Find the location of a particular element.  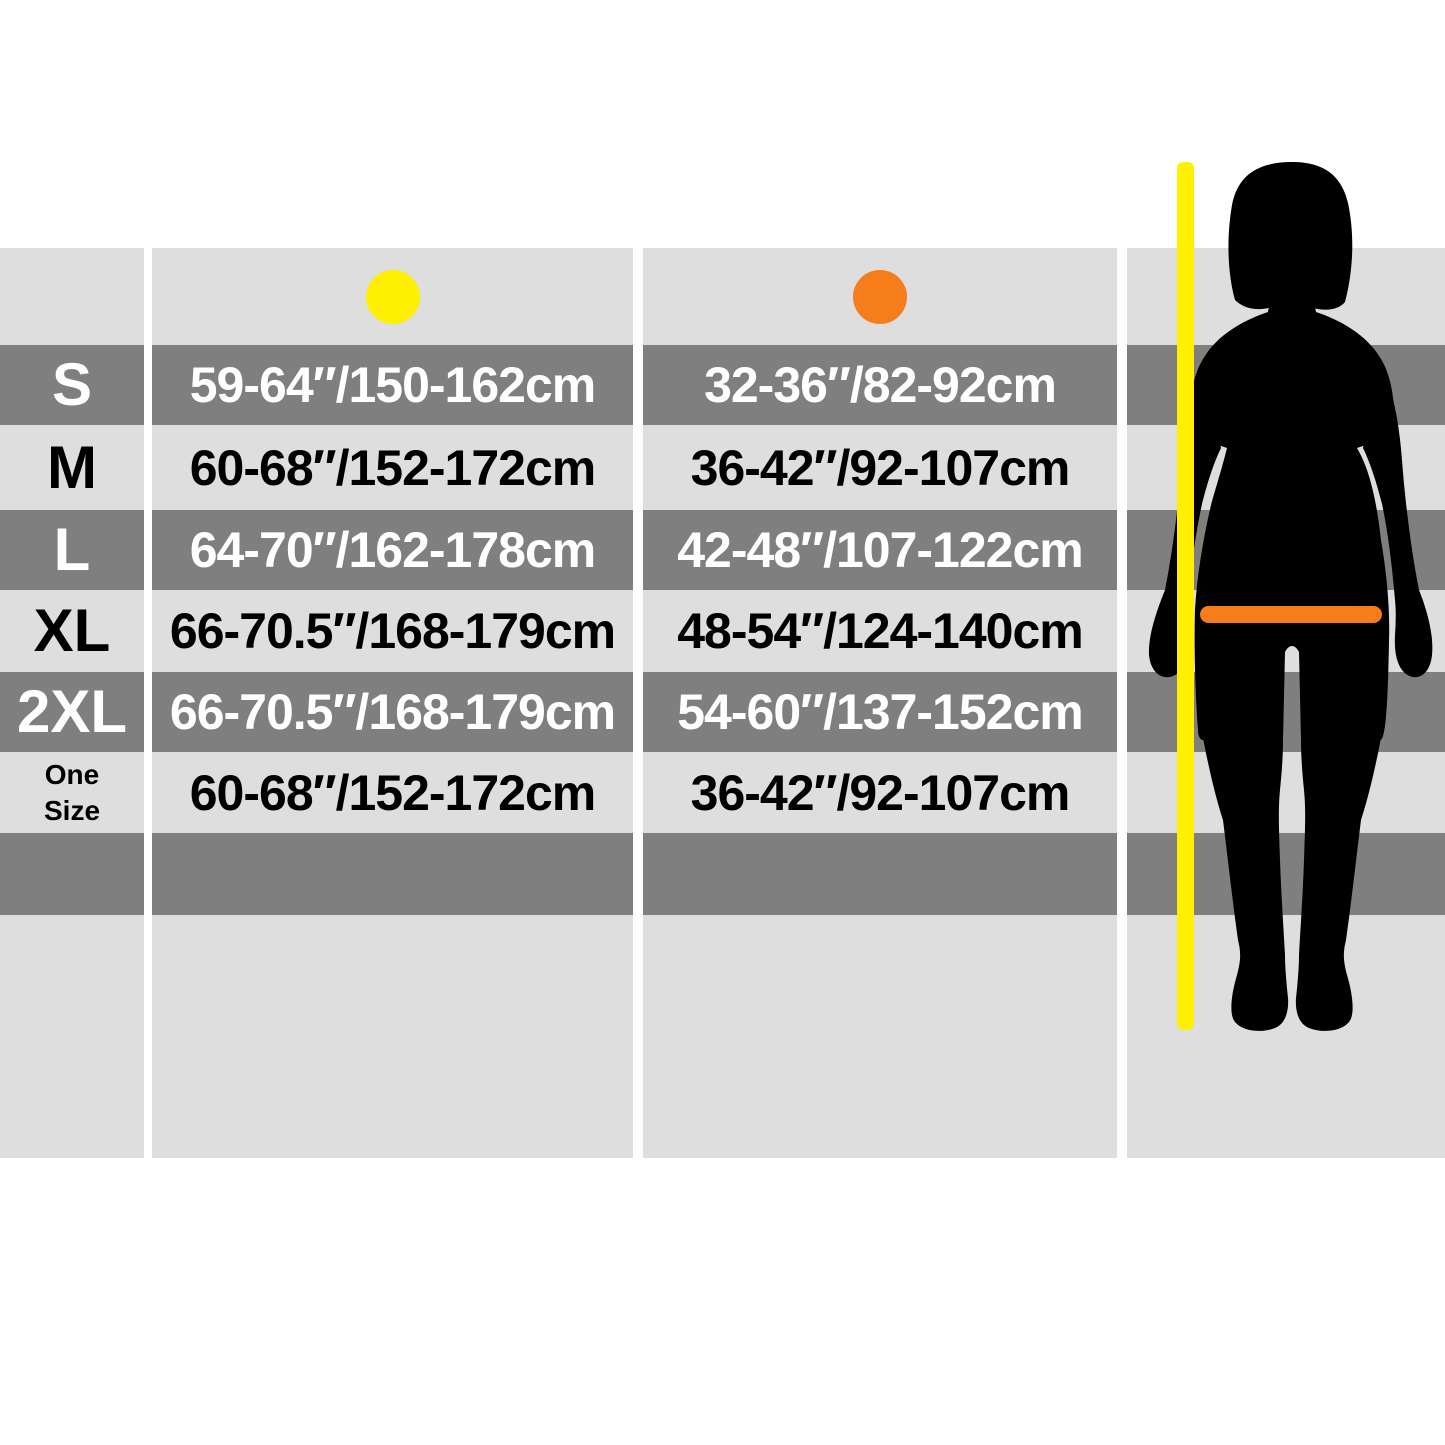

header-size-cell is located at coordinates (72, 296).